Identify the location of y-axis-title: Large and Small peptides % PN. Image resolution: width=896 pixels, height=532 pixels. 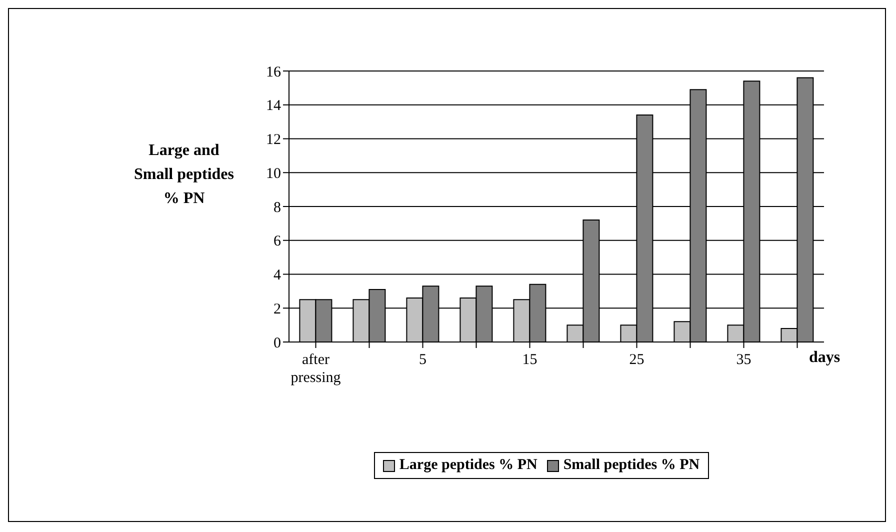
(183, 175).